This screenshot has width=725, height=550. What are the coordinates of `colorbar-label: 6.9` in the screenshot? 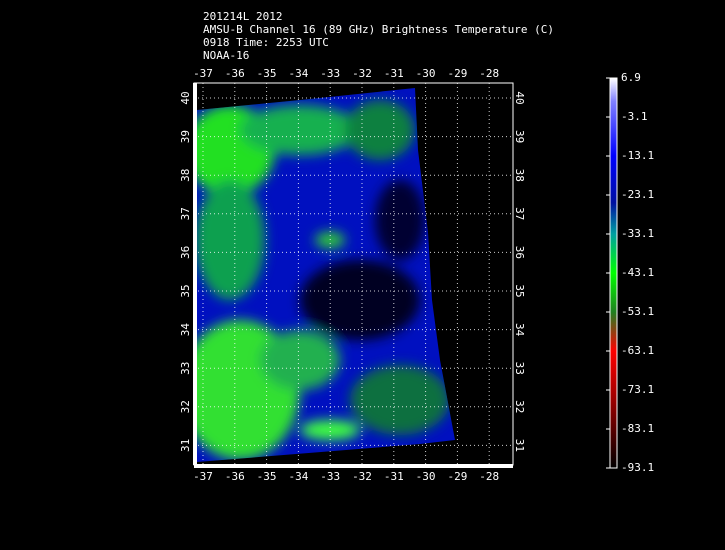 It's located at (631, 77).